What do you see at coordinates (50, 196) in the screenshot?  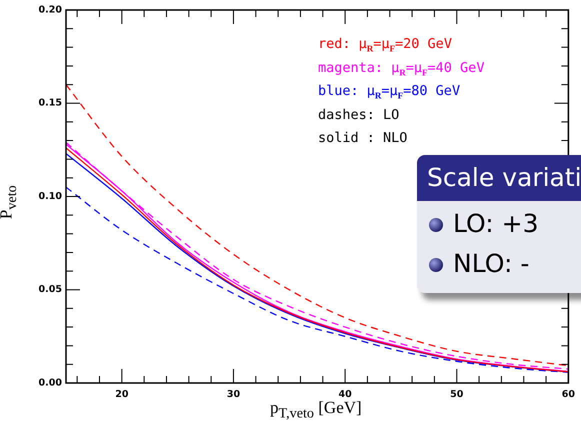 I see `y-tick-label: 0.10` at bounding box center [50, 196].